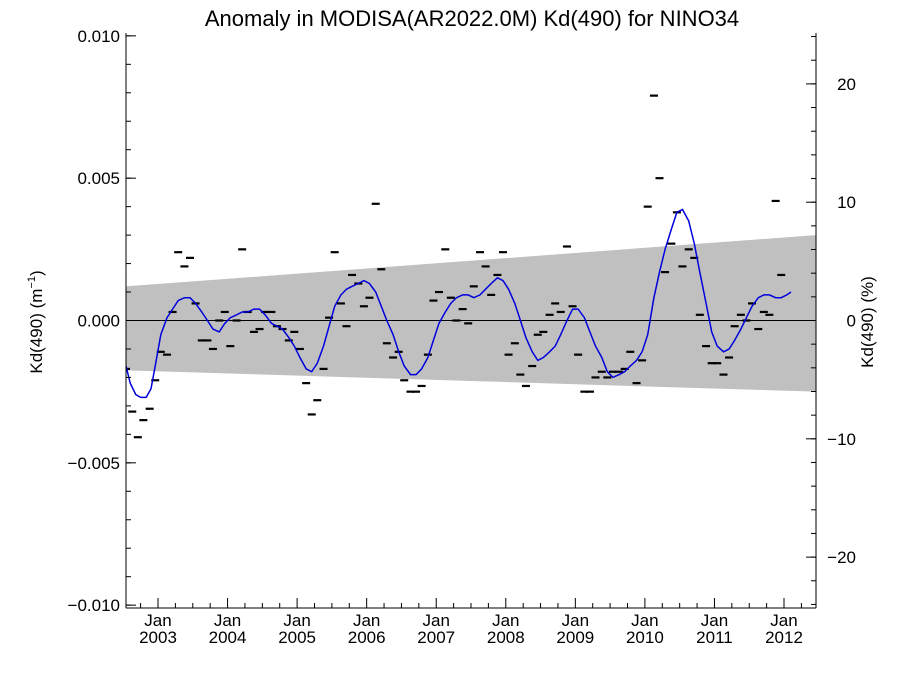  What do you see at coordinates (841, 439) in the screenshot?
I see `y-right-tick-label: −10` at bounding box center [841, 439].